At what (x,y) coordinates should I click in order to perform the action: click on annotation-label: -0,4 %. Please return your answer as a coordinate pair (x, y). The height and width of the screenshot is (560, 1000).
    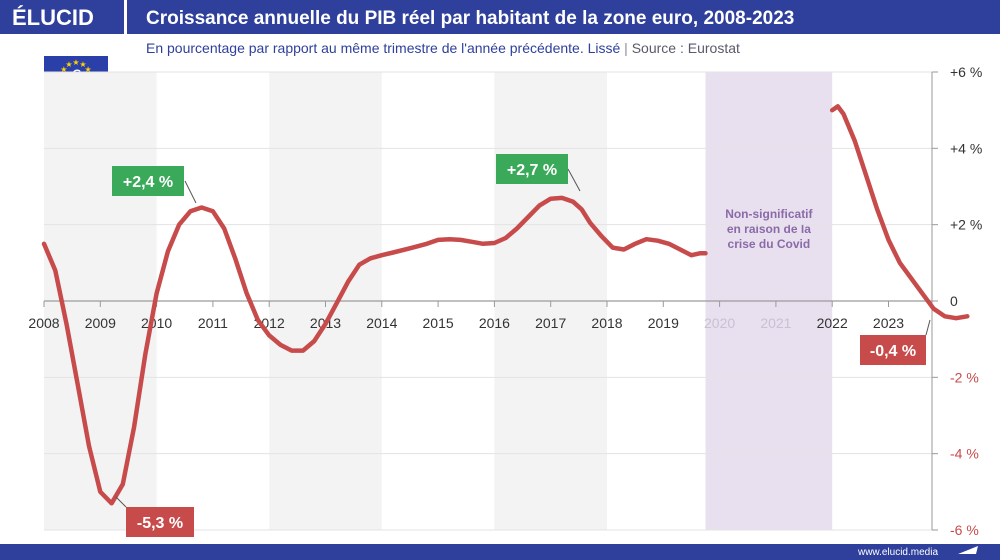
    Looking at the image, I should click on (893, 351).